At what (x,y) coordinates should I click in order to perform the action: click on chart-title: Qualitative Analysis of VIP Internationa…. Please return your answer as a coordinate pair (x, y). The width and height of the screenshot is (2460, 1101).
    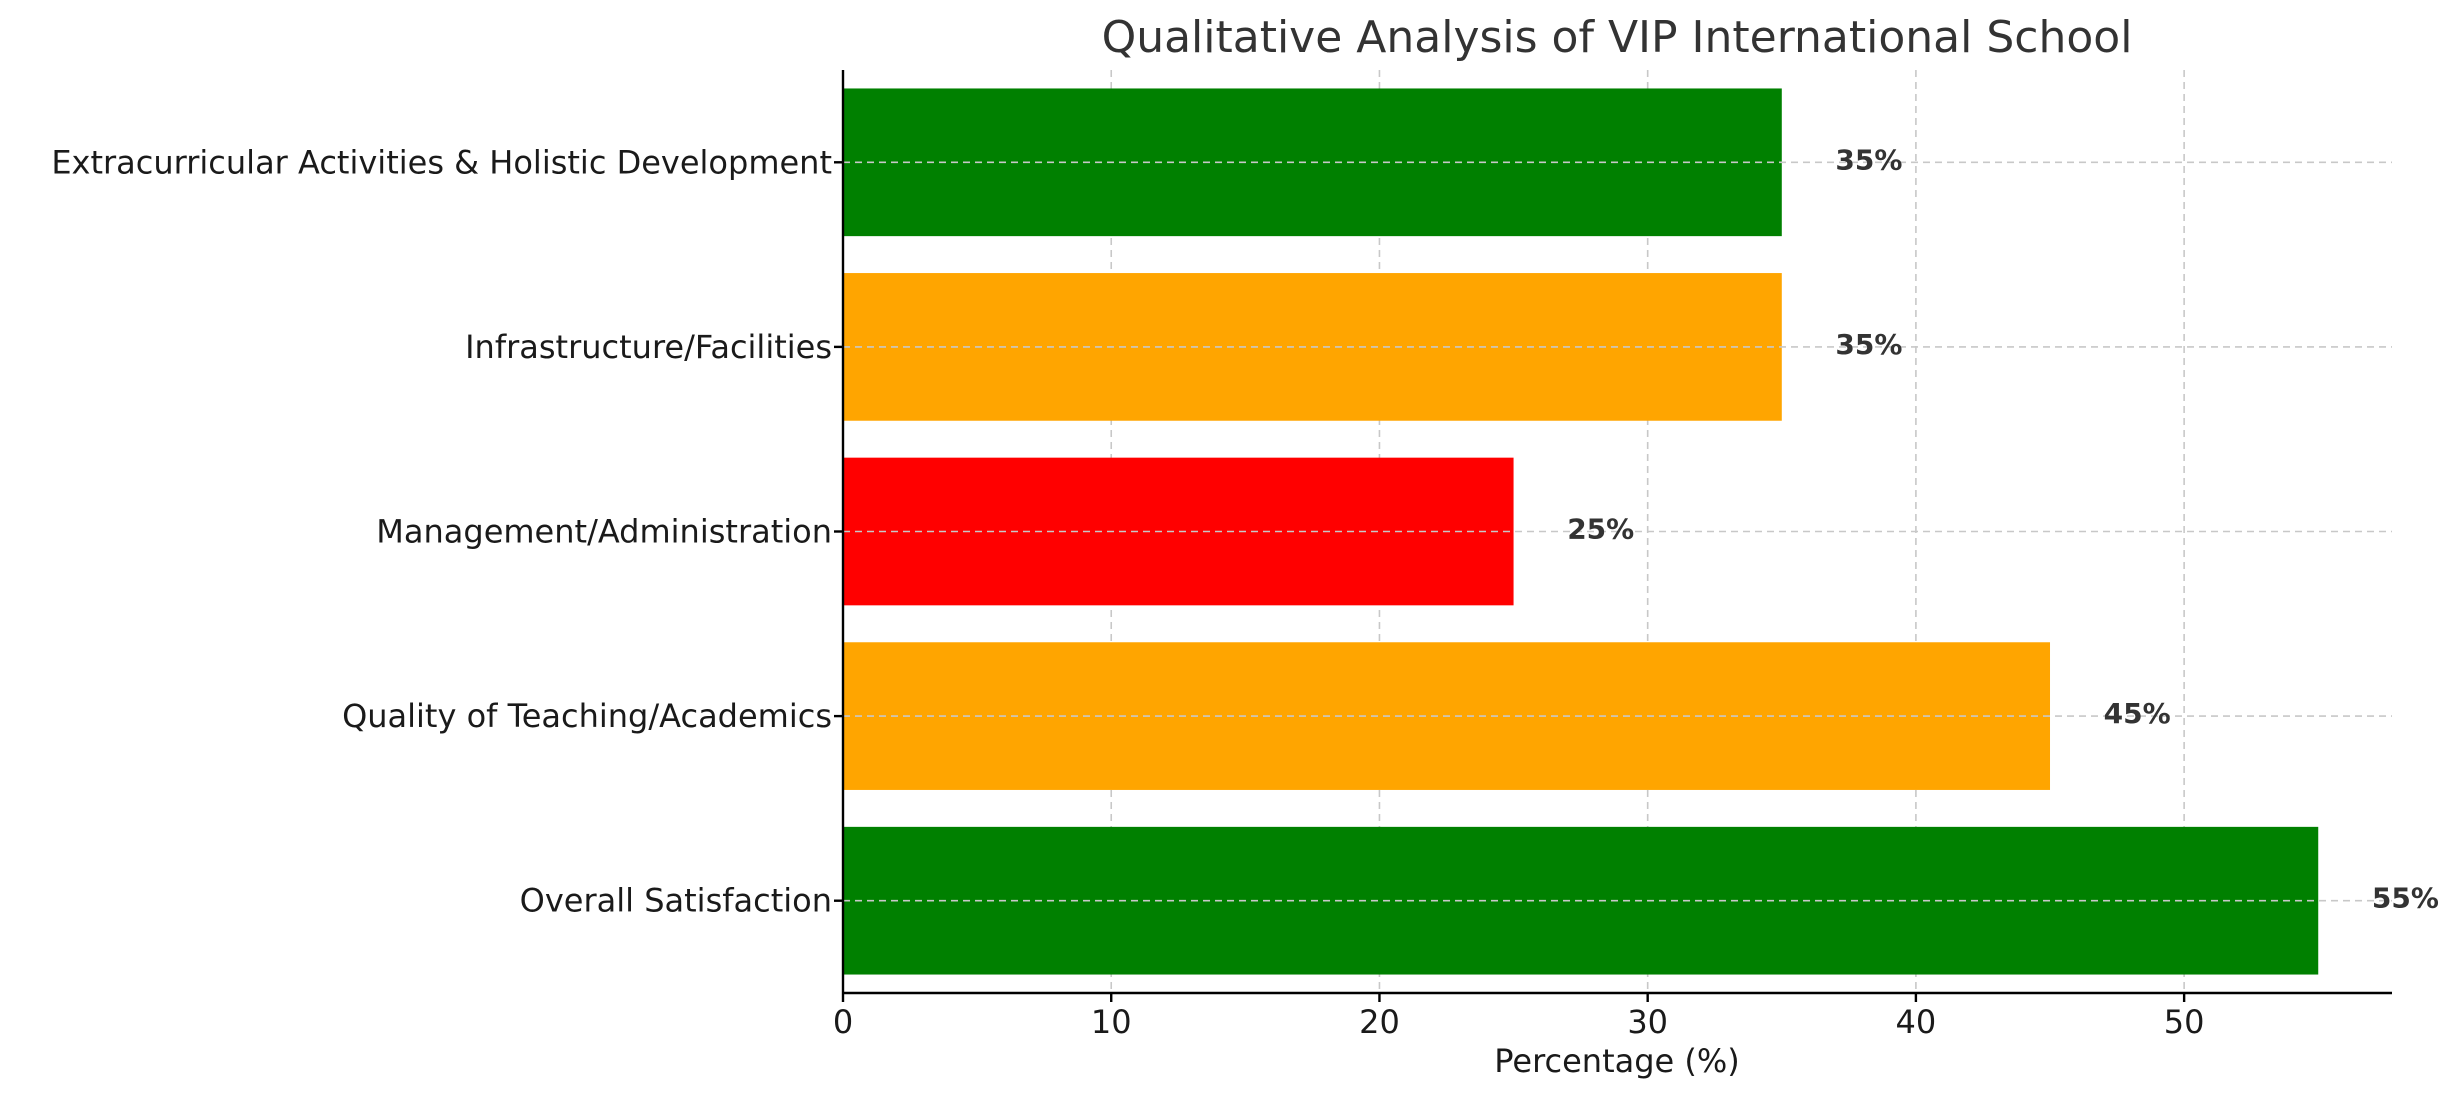
    Looking at the image, I should click on (1617, 37).